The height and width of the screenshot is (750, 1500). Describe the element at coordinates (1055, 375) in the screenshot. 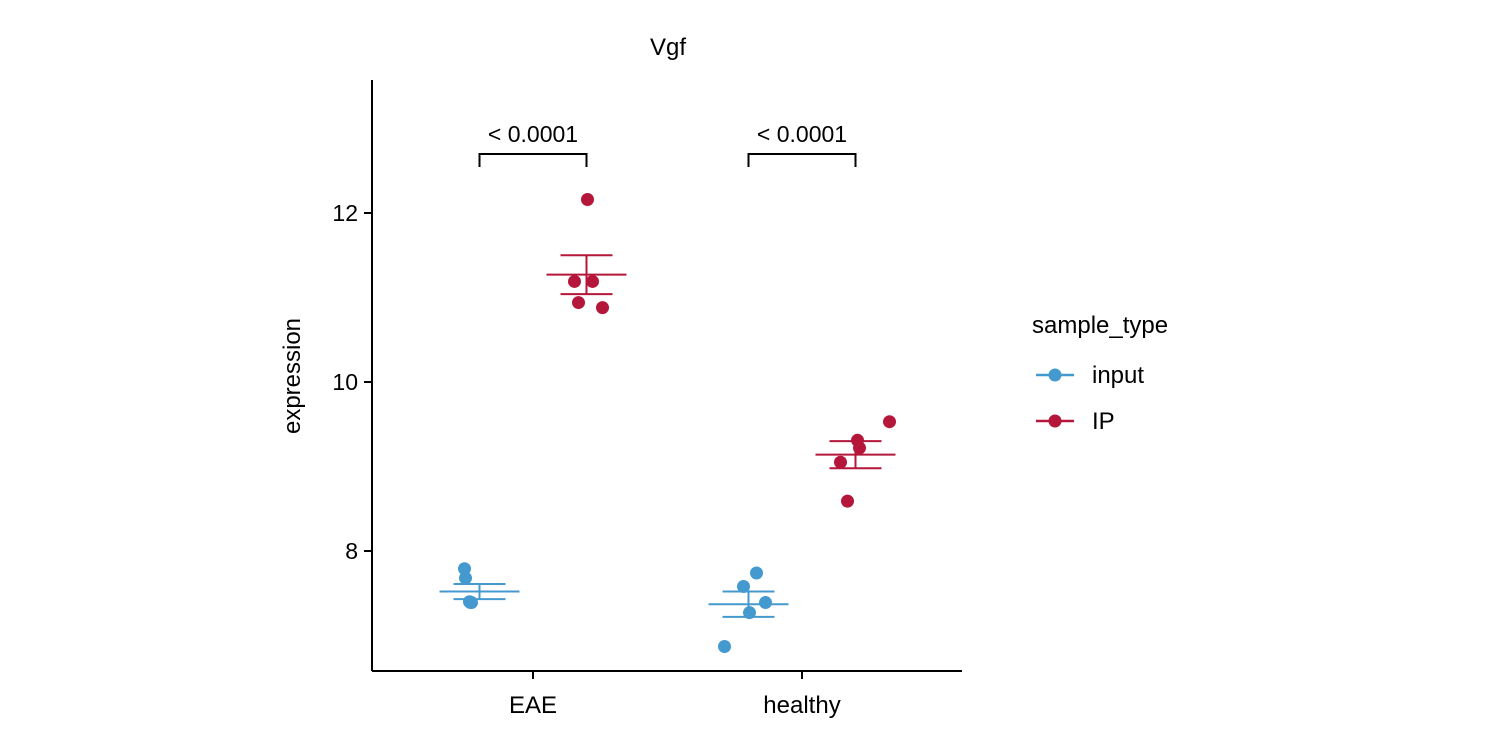

I see `legend-point-input` at that location.